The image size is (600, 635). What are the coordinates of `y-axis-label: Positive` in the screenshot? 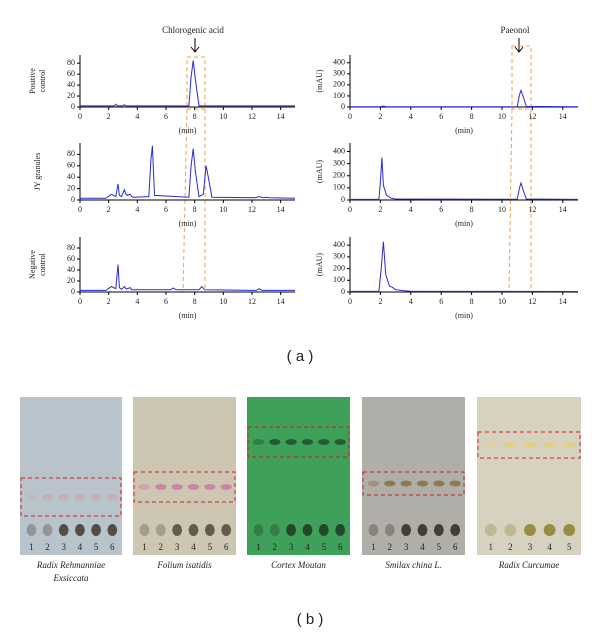 It's located at (32, 81).